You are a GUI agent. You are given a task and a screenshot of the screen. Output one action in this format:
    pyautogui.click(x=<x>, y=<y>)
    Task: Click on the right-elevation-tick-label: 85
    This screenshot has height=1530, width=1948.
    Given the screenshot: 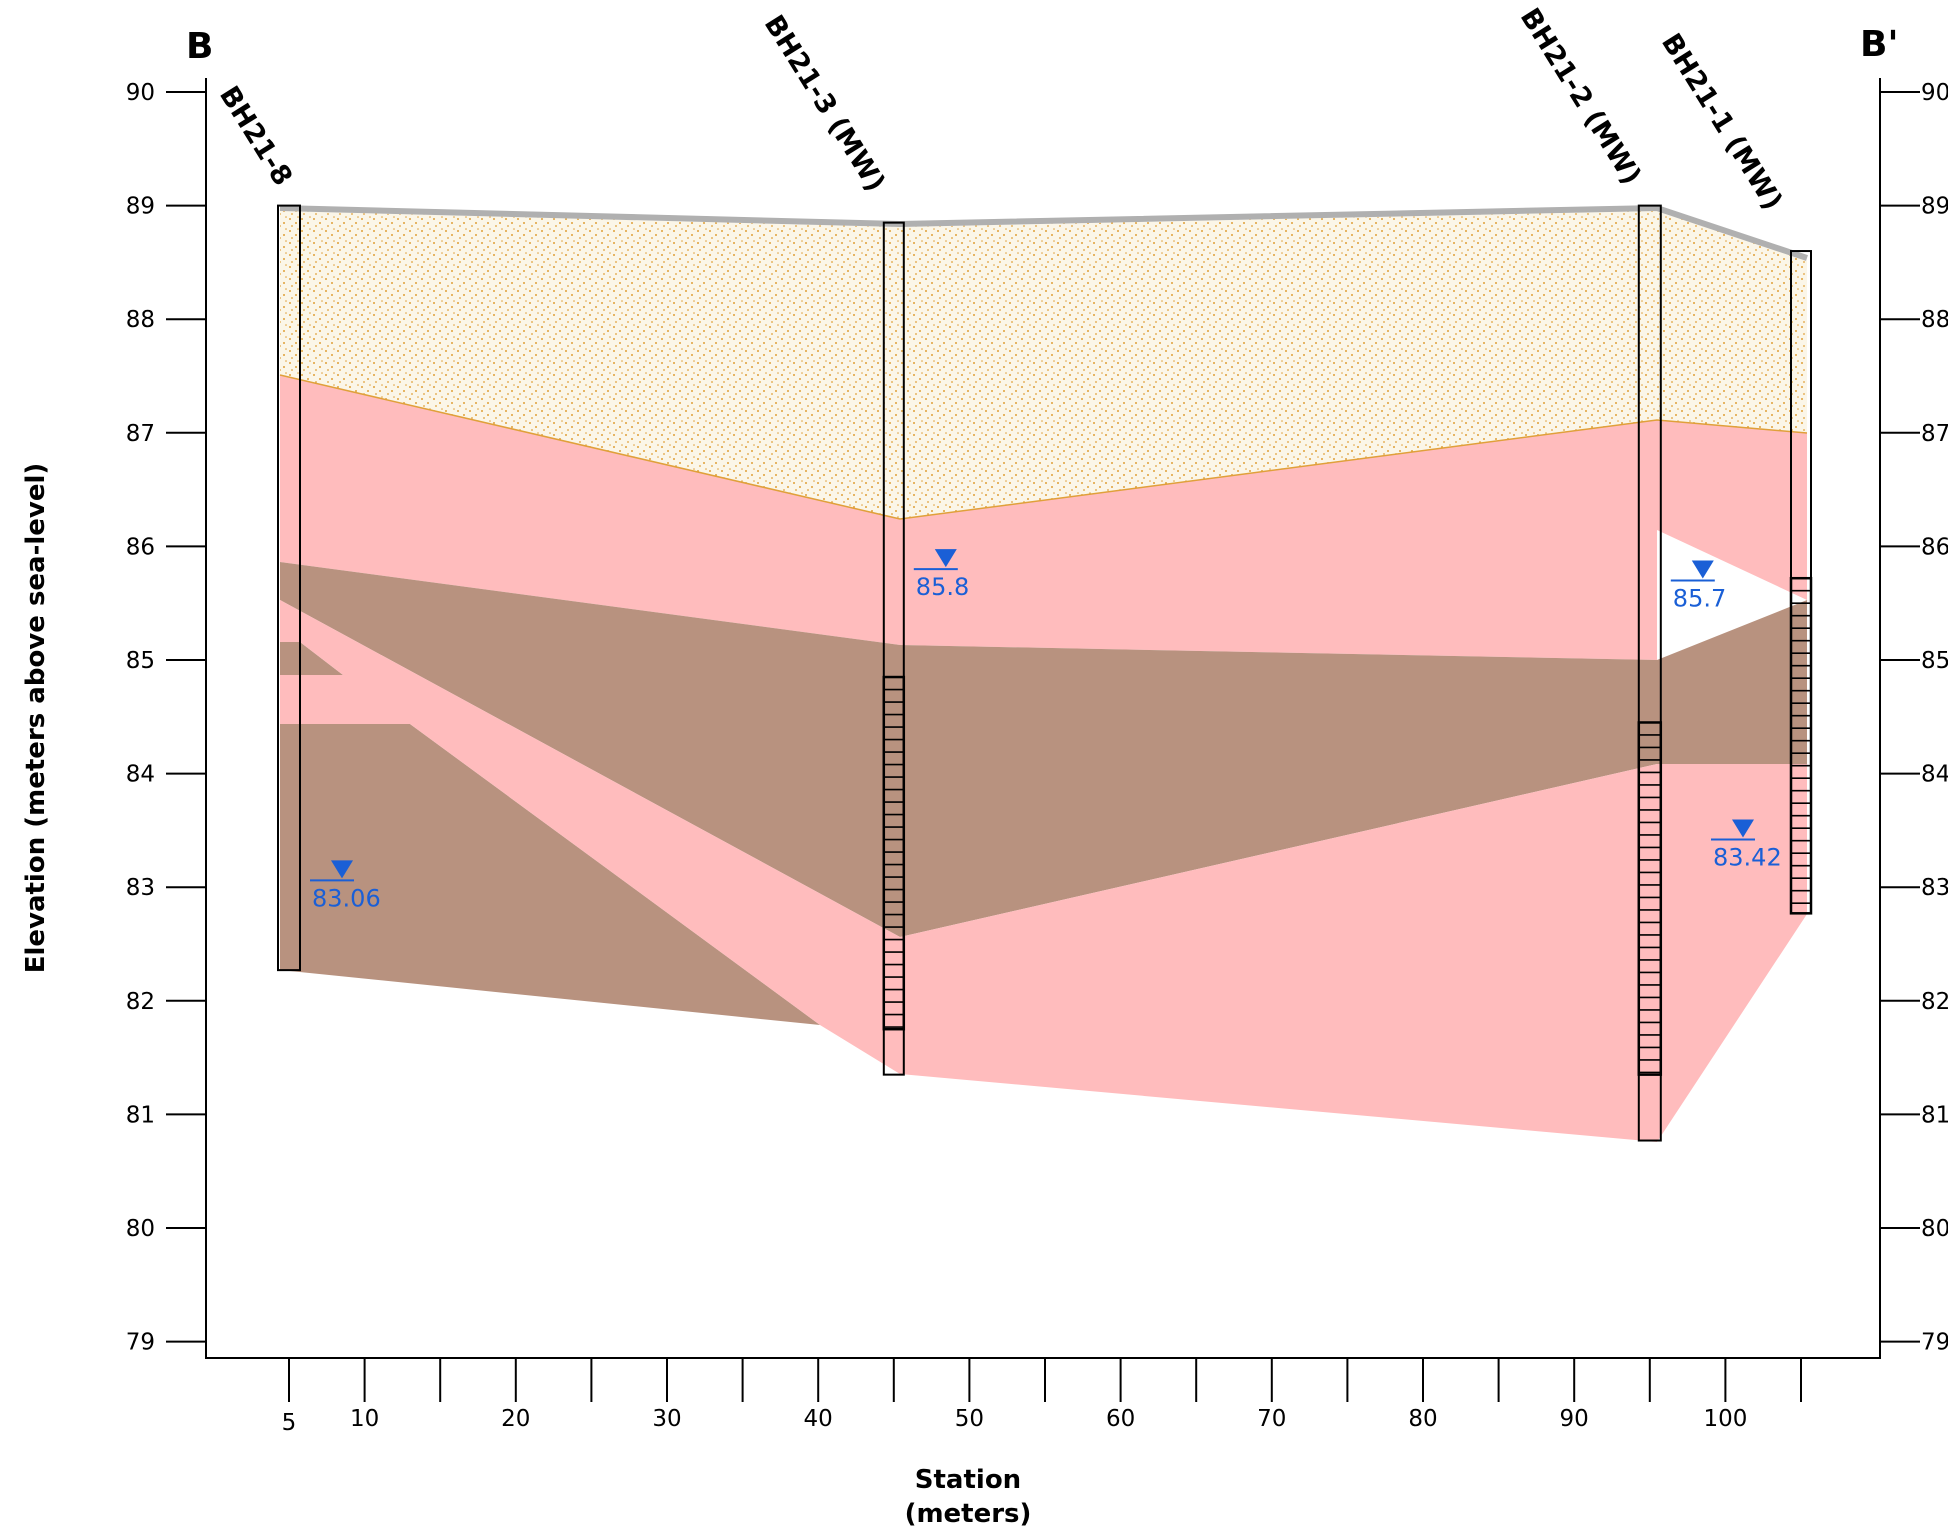 What is the action you would take?
    pyautogui.click(x=1934, y=661)
    